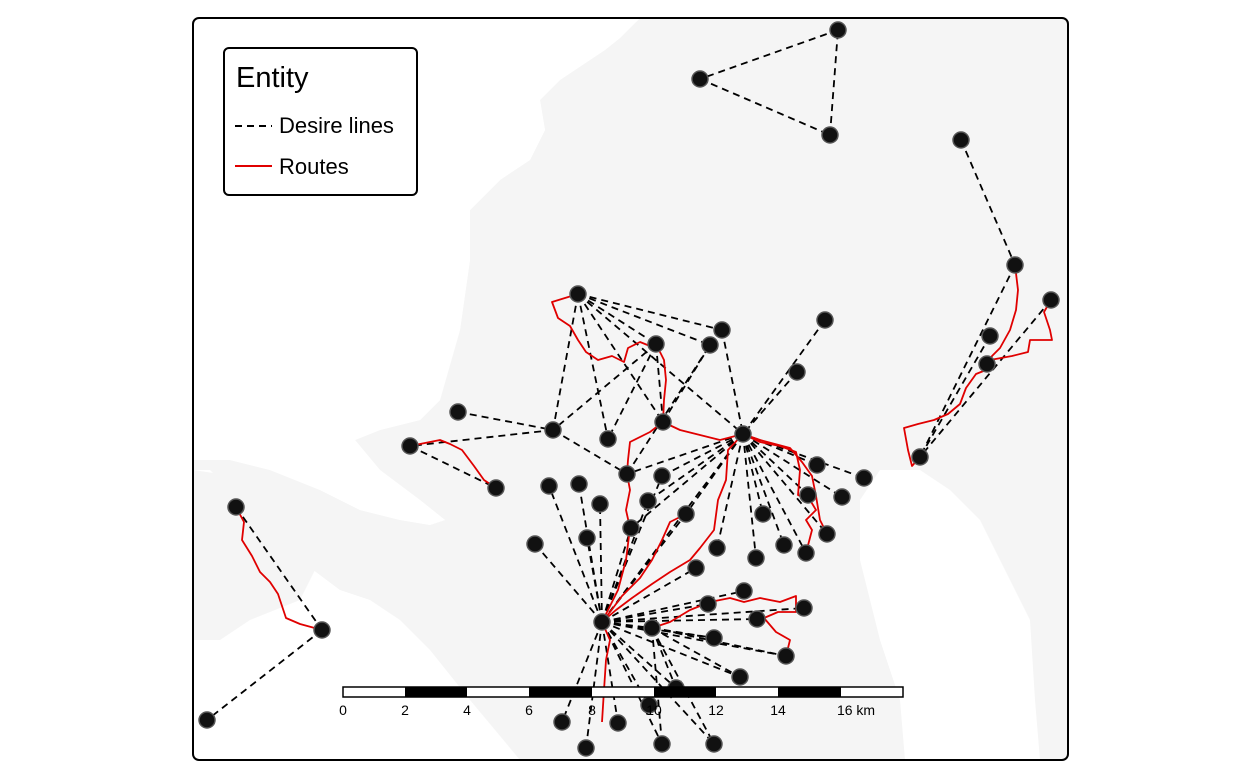 The image size is (1260, 778). What do you see at coordinates (623, 692) in the screenshot?
I see `scale-bar-outline` at bounding box center [623, 692].